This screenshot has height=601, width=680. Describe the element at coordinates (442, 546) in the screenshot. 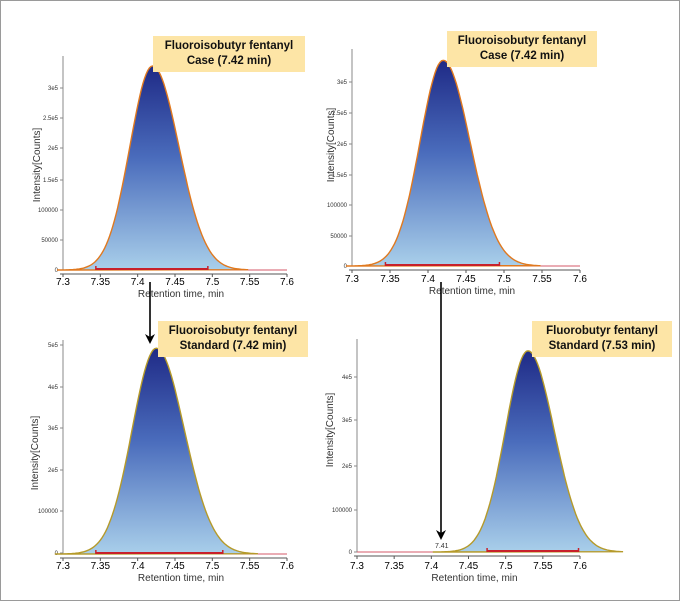

I see `retention-time-annotation: 7.41` at that location.